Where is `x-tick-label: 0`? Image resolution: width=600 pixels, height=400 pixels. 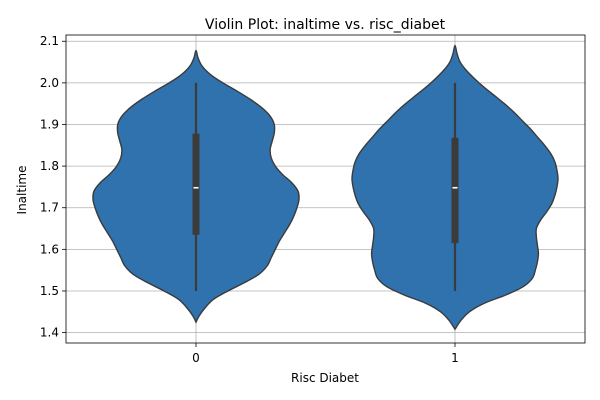 x-tick-label: 0 is located at coordinates (196, 358).